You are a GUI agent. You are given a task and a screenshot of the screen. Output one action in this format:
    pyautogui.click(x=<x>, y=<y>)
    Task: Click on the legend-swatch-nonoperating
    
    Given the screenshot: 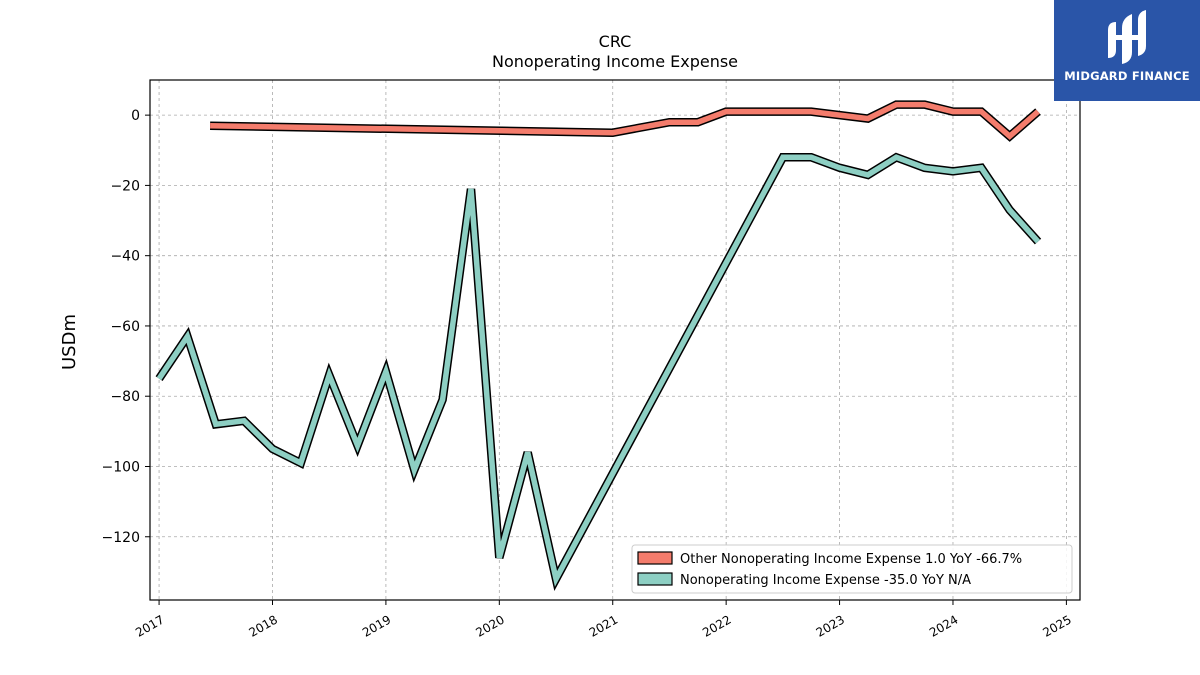 What is the action you would take?
    pyautogui.click(x=655, y=579)
    